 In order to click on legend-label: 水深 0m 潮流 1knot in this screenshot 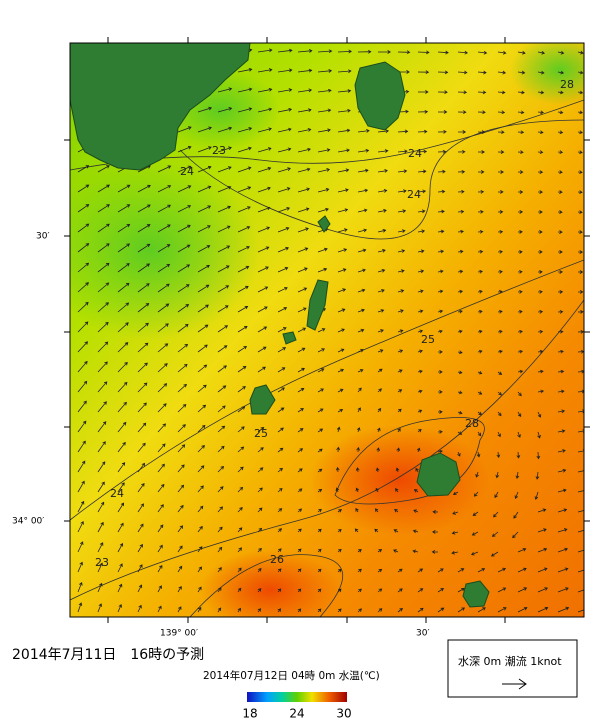, I will do `click(510, 661)`.